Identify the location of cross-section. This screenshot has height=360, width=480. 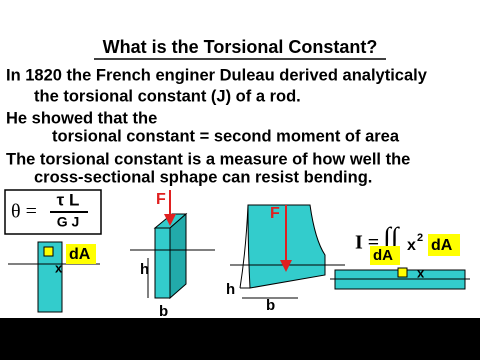
(50, 277).